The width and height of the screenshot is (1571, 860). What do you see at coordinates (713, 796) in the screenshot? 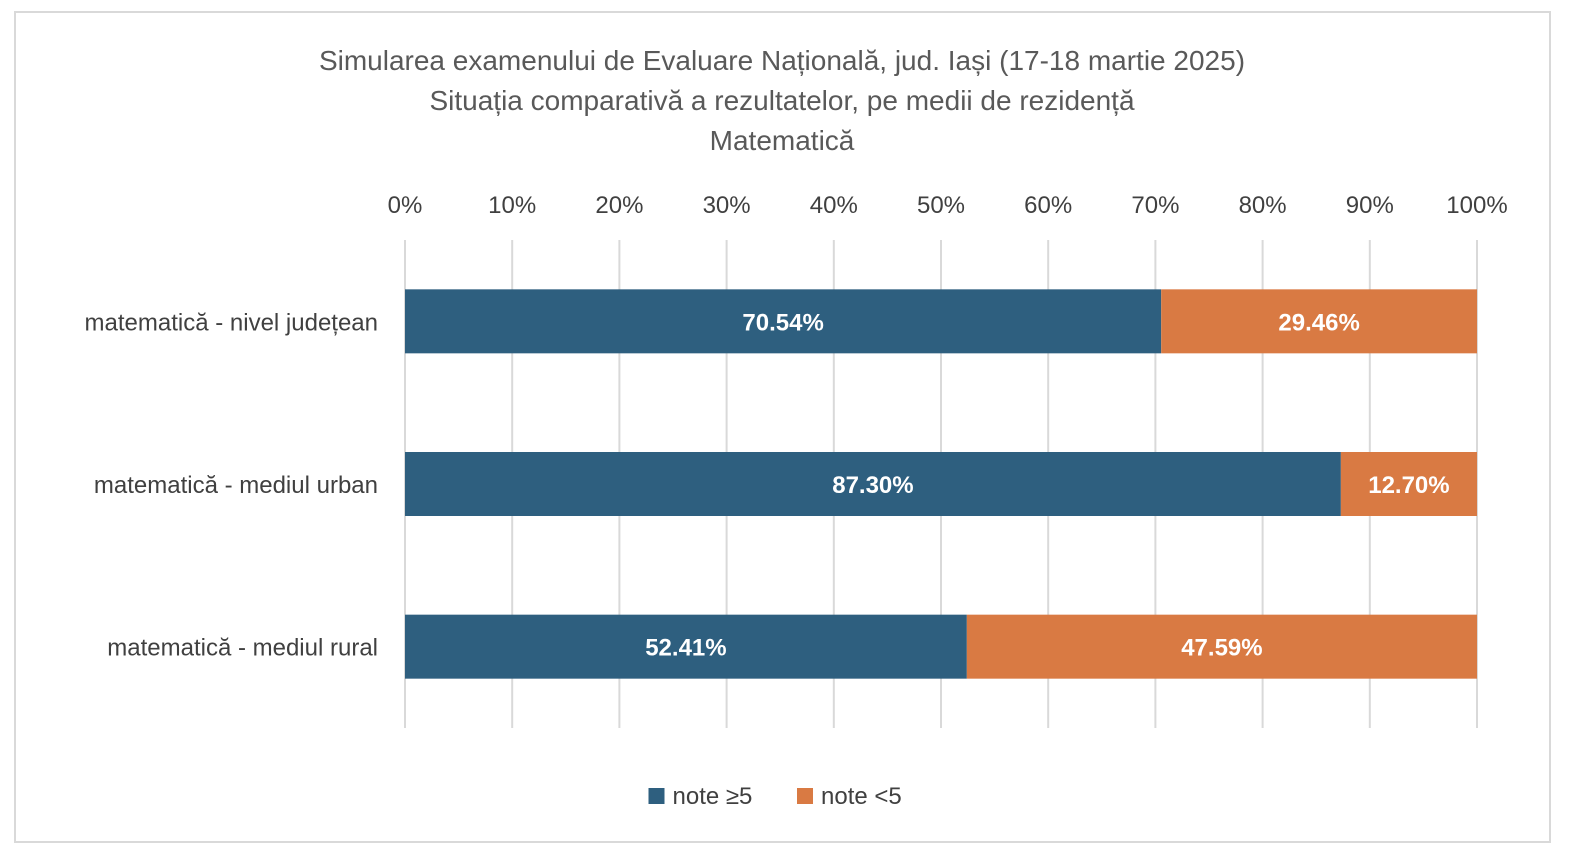
I see `legend-label: note ≥5` at bounding box center [713, 796].